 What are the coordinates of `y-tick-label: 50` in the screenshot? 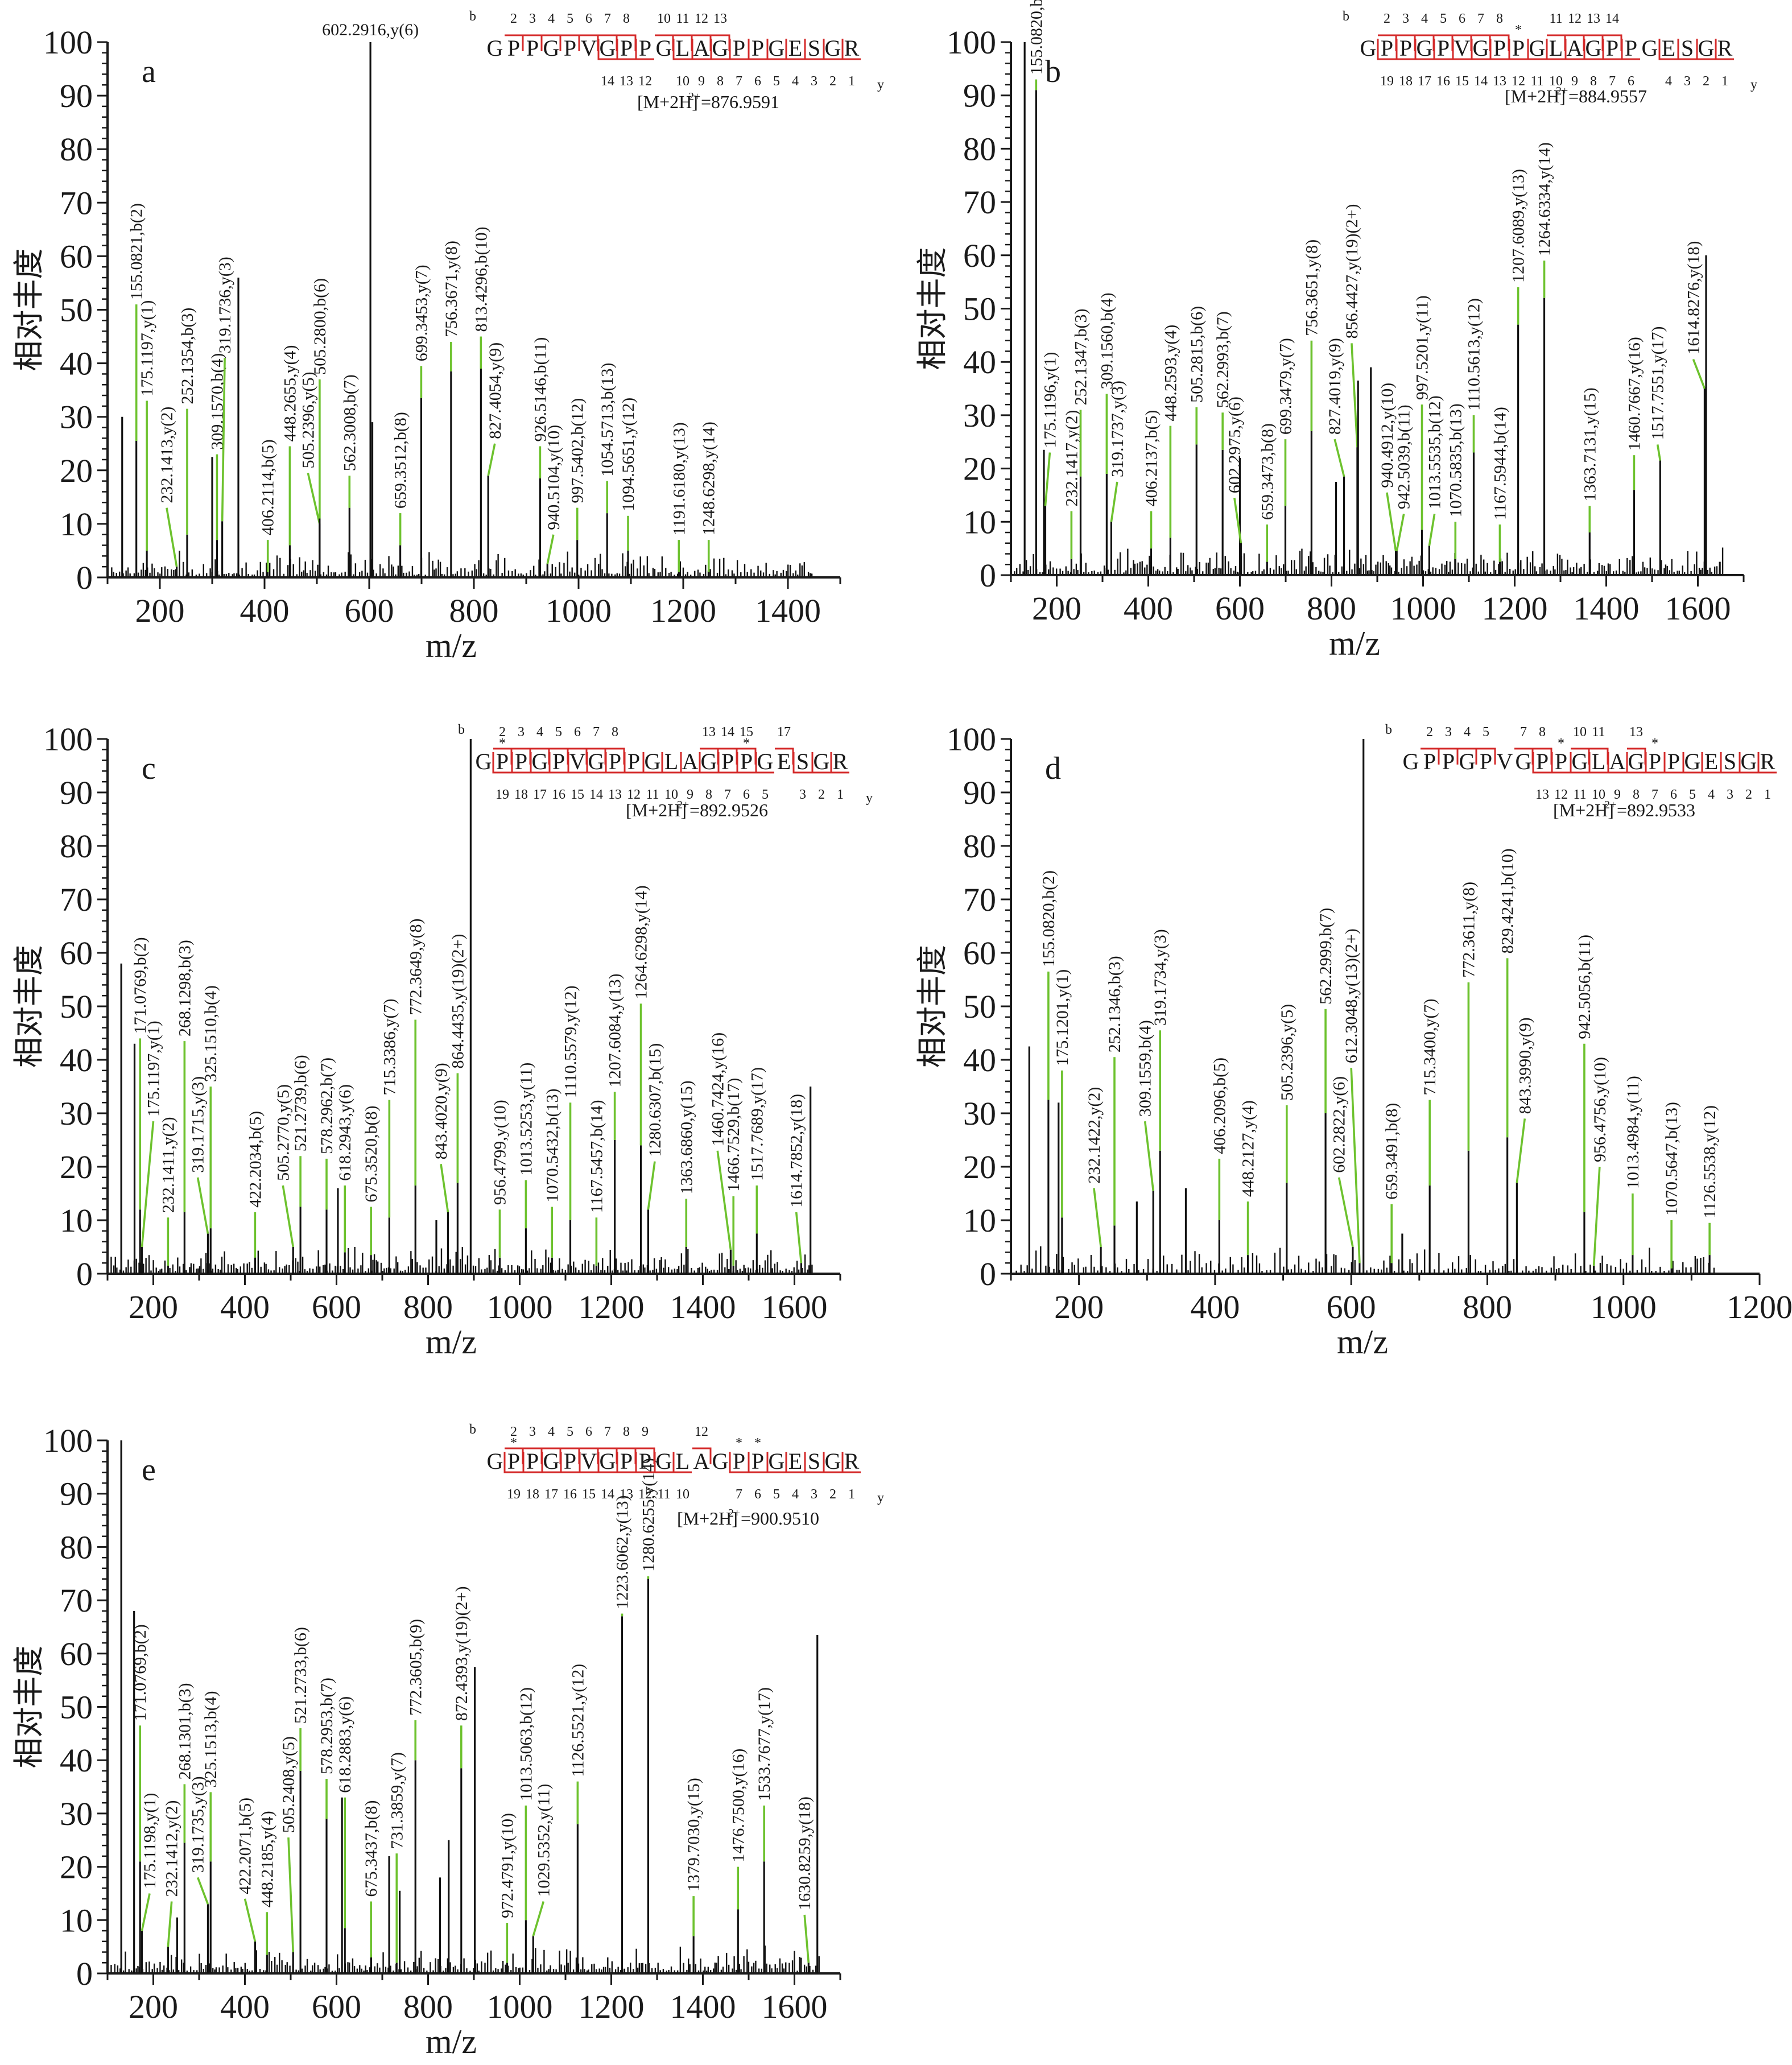 It's located at (979, 1006).